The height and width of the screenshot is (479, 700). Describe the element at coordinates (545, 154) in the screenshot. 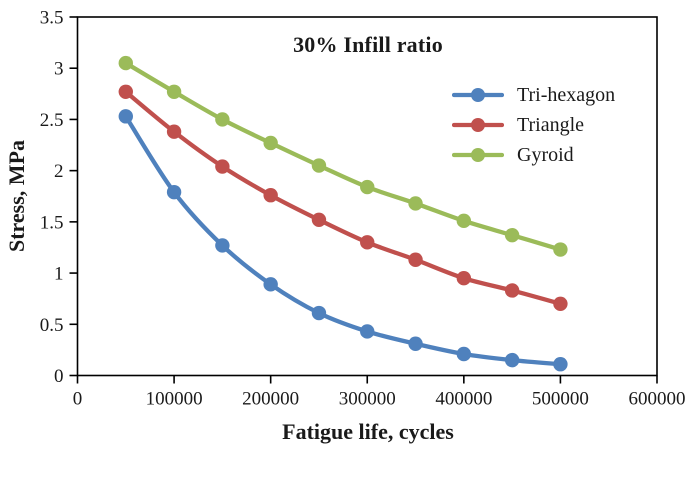

I see `legend-label: Gyroid` at that location.